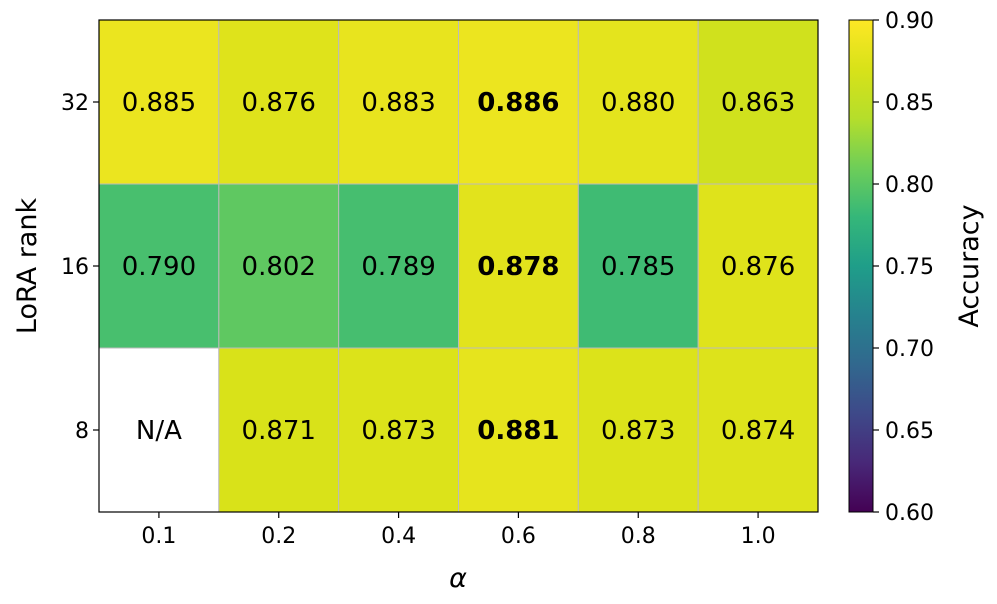  Describe the element at coordinates (909, 185) in the screenshot. I see `colorbar-tick-label: 0.80` at that location.